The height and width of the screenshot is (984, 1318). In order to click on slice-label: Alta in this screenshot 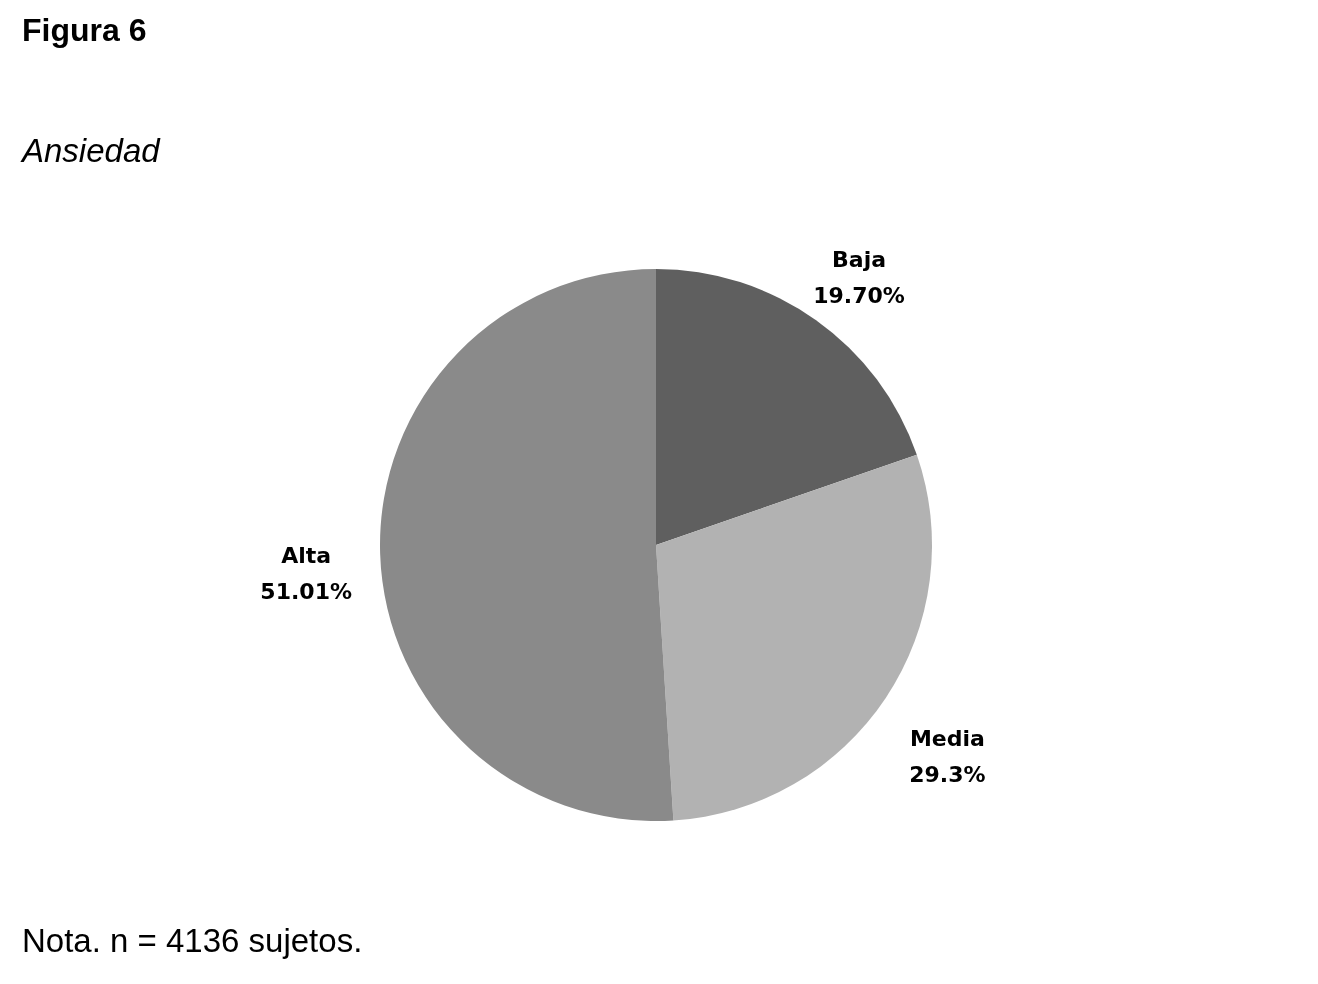, I will do `click(306, 556)`.